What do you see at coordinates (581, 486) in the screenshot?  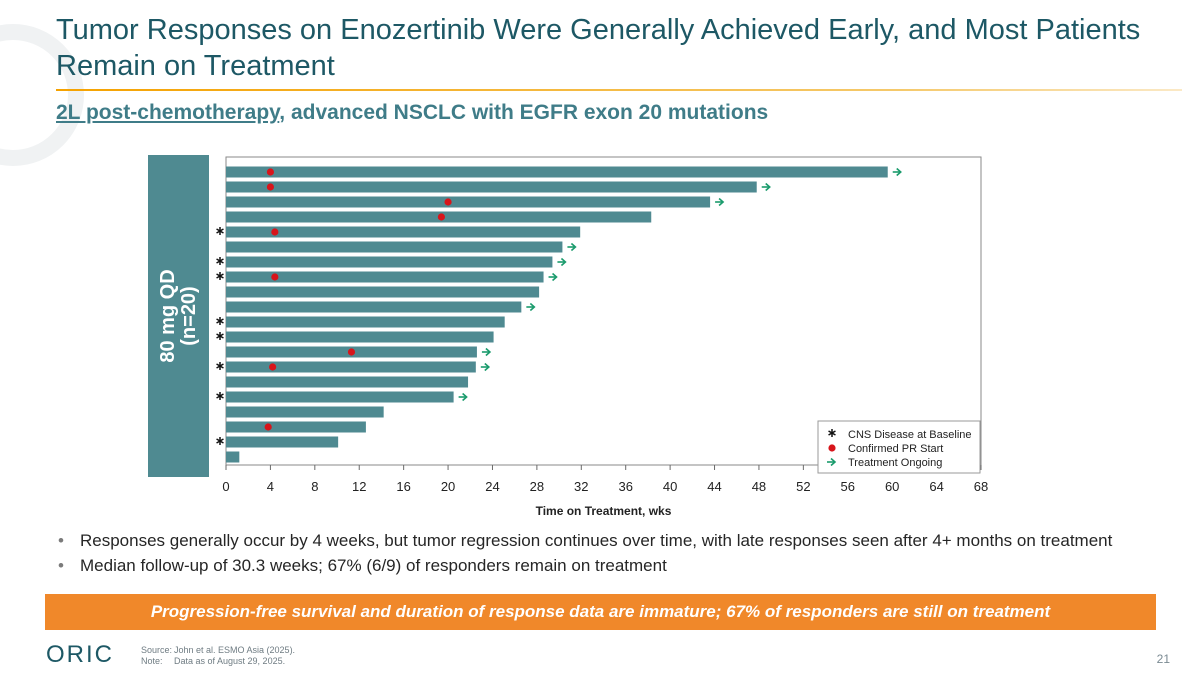 I see `x-tick-label: 32` at bounding box center [581, 486].